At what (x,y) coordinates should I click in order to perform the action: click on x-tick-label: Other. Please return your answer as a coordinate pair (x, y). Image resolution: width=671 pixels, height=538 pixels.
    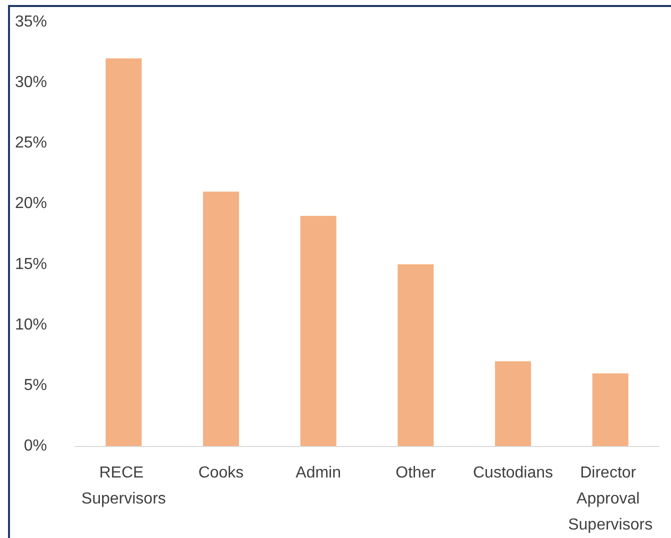
    Looking at the image, I should click on (416, 473).